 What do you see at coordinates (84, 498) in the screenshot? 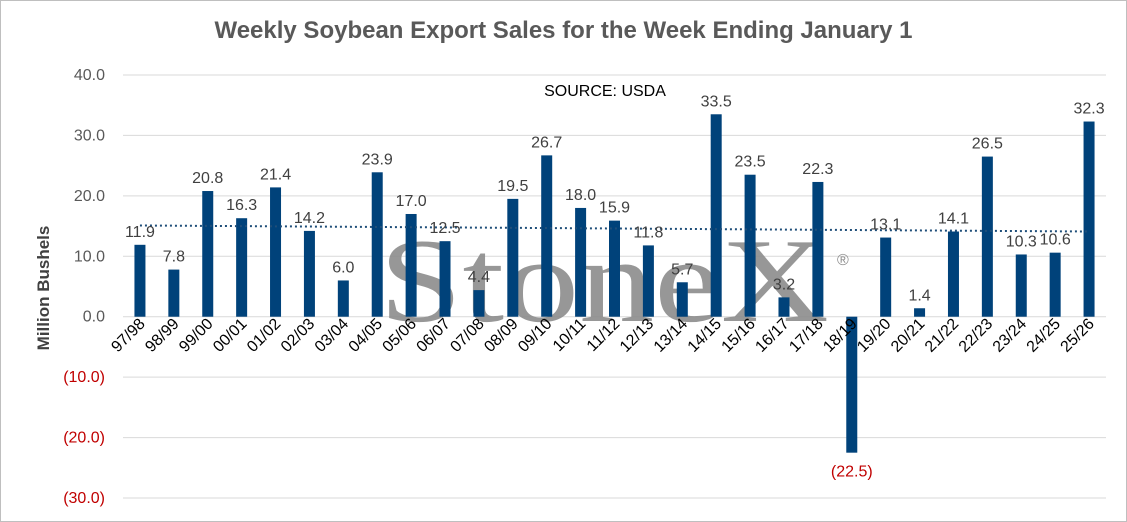
I see `y-tick-label: (30.0)` at bounding box center [84, 498].